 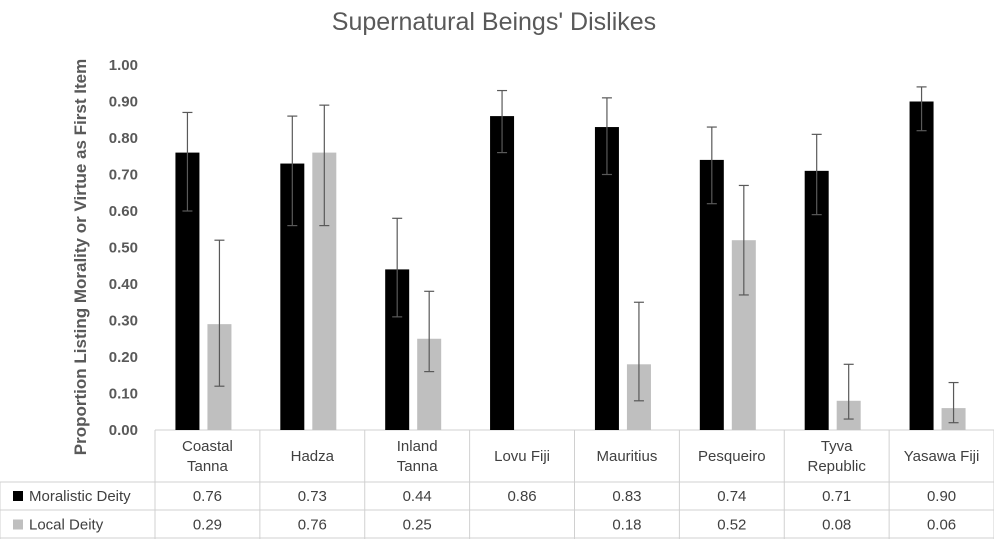 I want to click on data-label: 0.74, so click(x=731, y=496).